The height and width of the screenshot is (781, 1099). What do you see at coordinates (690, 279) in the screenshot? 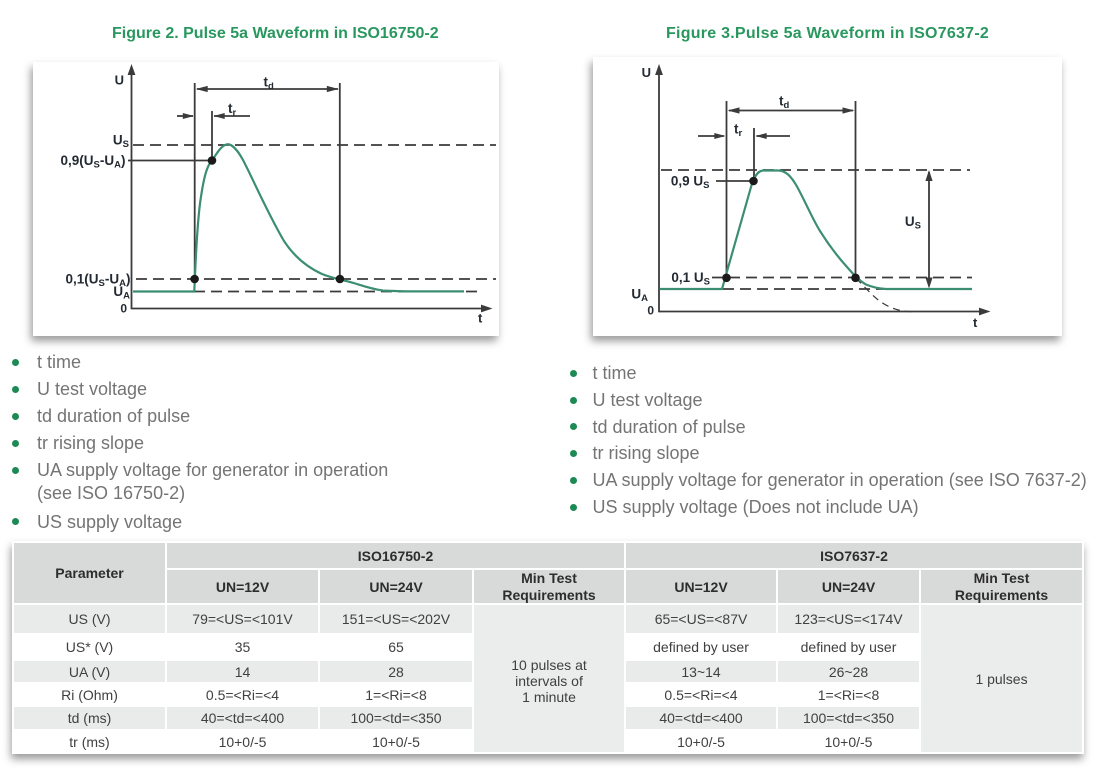
I see `svg-text: 0,1 US` at bounding box center [690, 279].